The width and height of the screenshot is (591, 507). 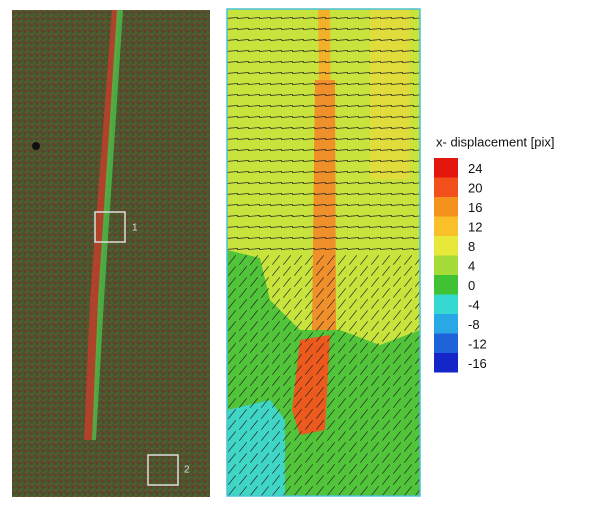 I want to click on marker-label: 1, so click(x=135, y=228).